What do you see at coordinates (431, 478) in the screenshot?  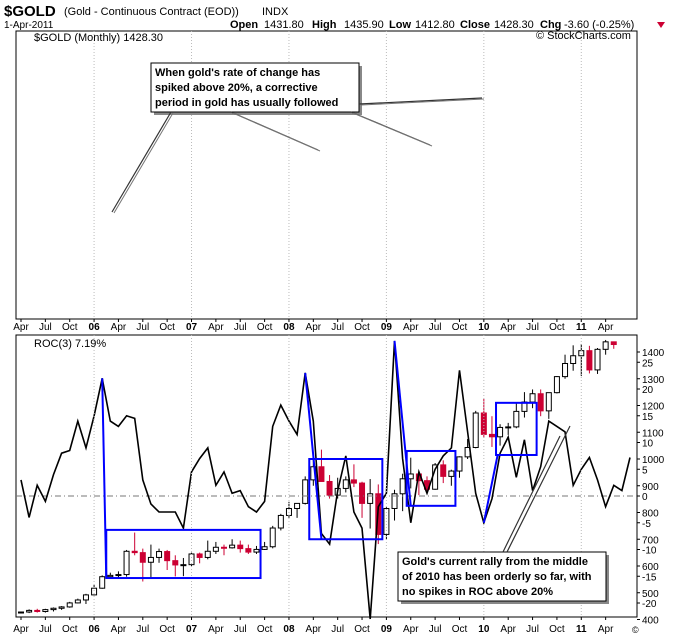 I see `corrective-period-box` at bounding box center [431, 478].